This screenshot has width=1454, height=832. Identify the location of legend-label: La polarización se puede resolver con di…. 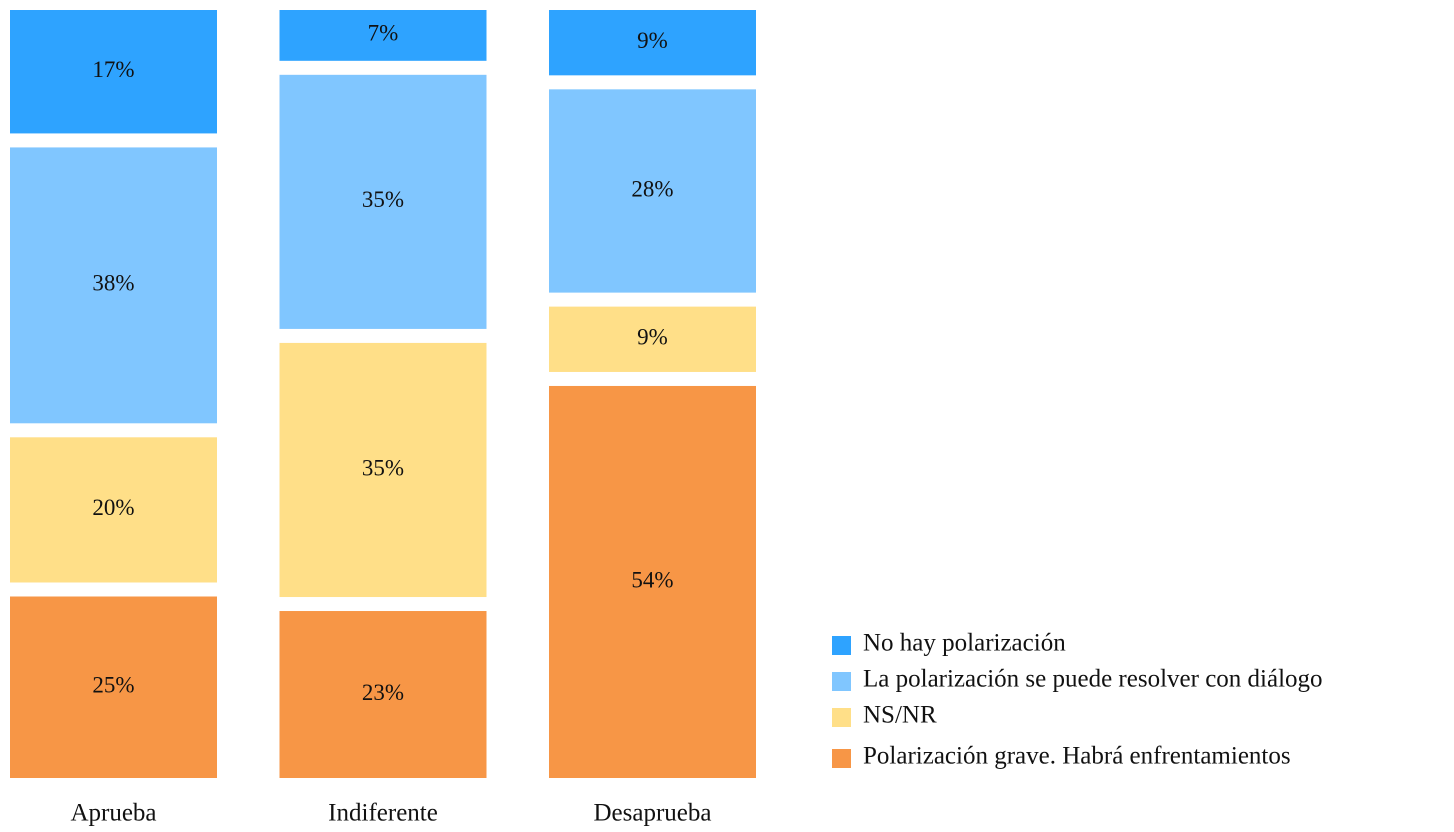
(1093, 679).